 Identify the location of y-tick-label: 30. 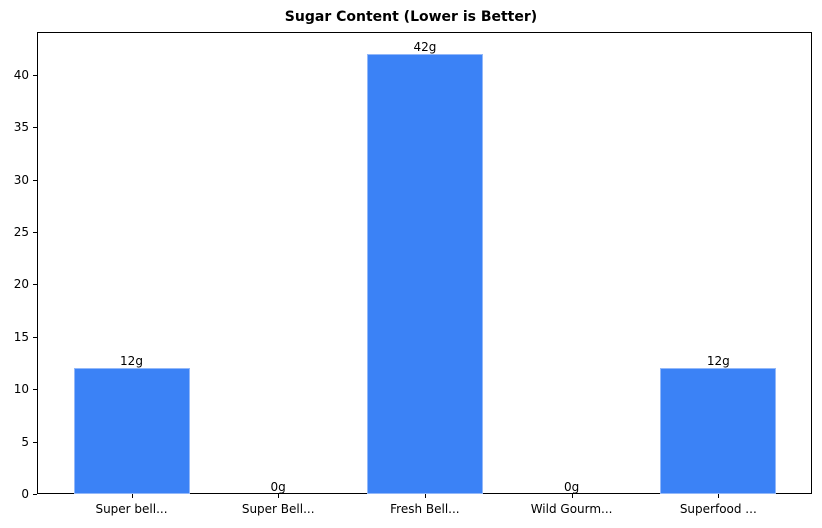
(21, 179).